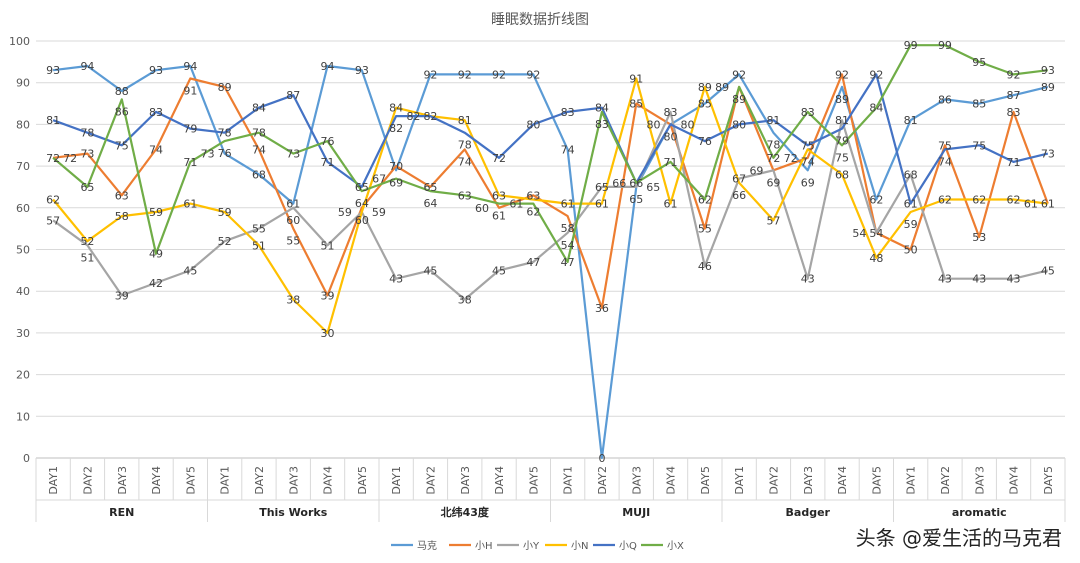 This screenshot has width=1080, height=563. What do you see at coordinates (911, 45) in the screenshot?
I see `data-label: 99` at bounding box center [911, 45].